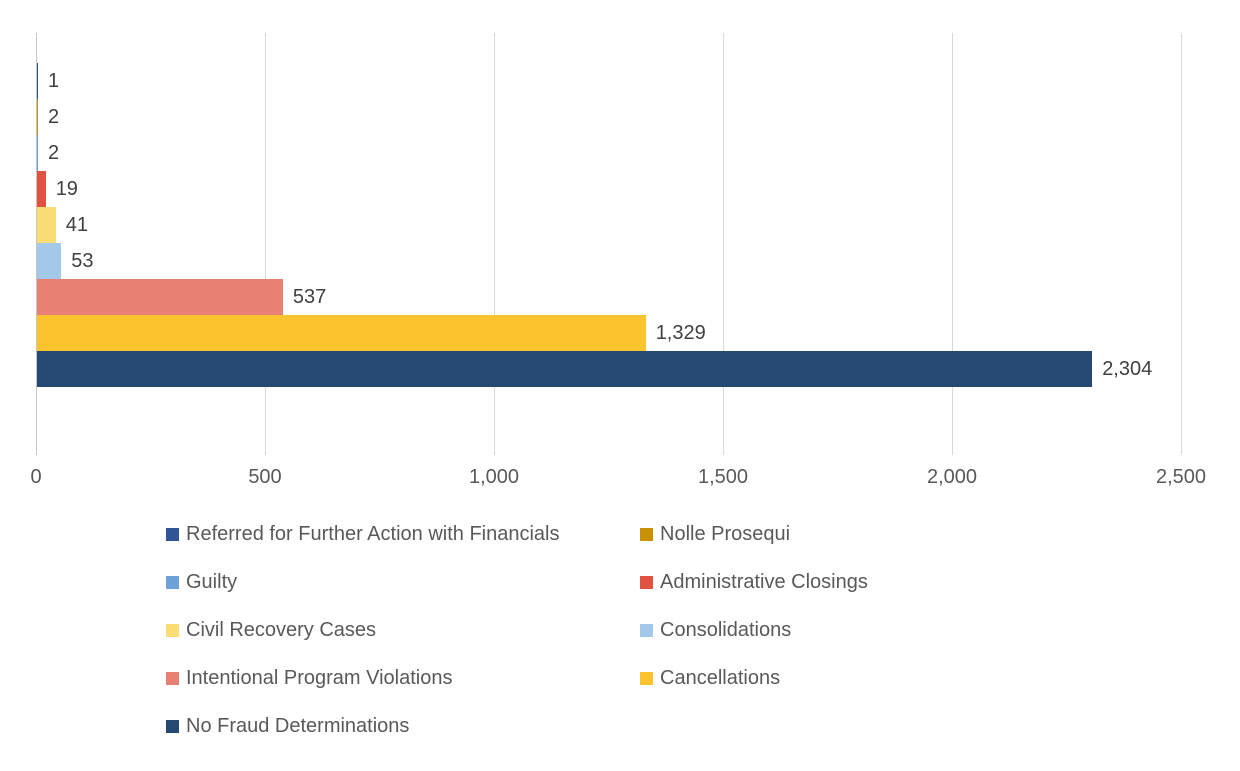 The width and height of the screenshot is (1240, 771). What do you see at coordinates (680, 333) in the screenshot?
I see `bar-value-label: 1,329` at bounding box center [680, 333].